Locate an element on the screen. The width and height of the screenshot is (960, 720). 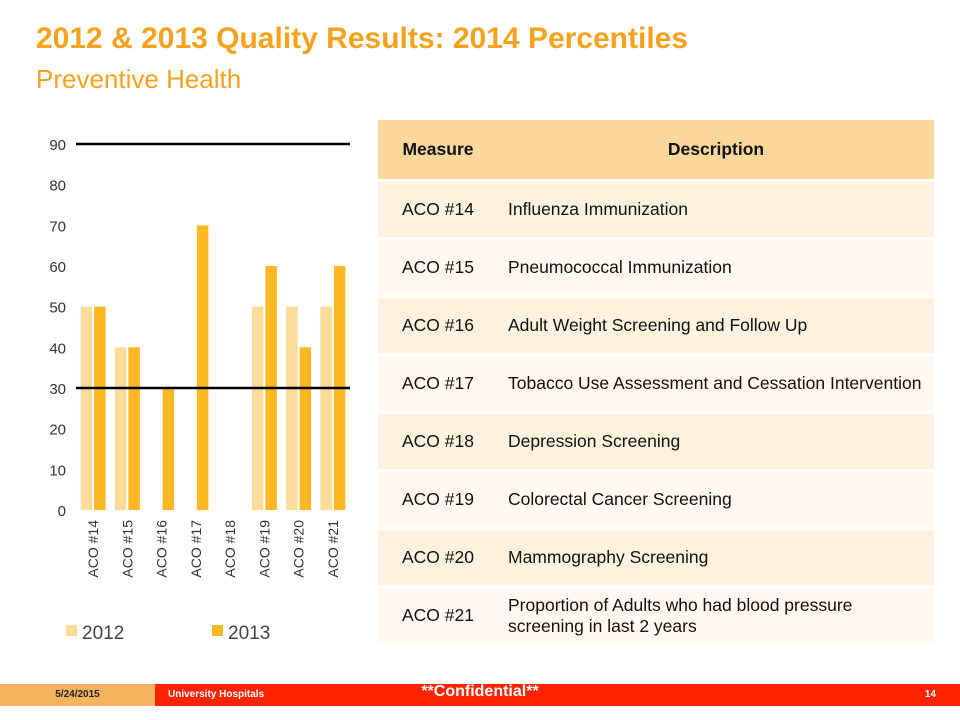
legend-label: 2013 is located at coordinates (249, 633).